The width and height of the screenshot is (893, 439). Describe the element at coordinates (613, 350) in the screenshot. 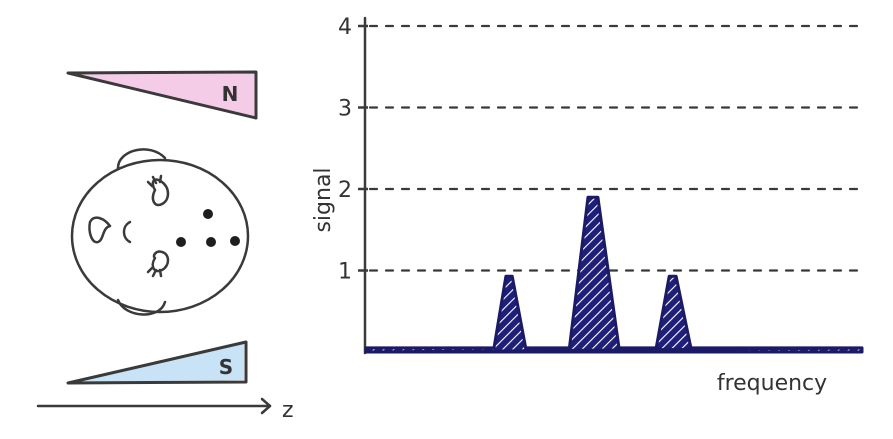

I see `x-axis` at that location.